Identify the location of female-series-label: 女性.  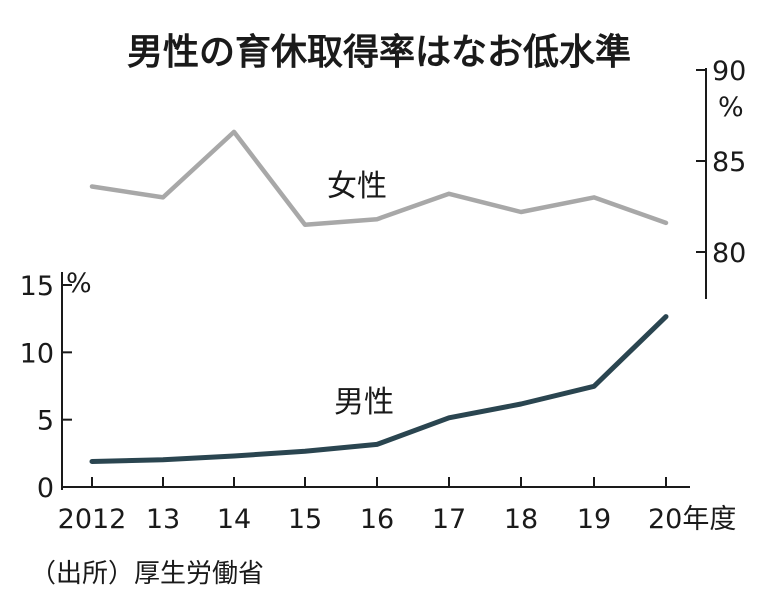
(357, 186).